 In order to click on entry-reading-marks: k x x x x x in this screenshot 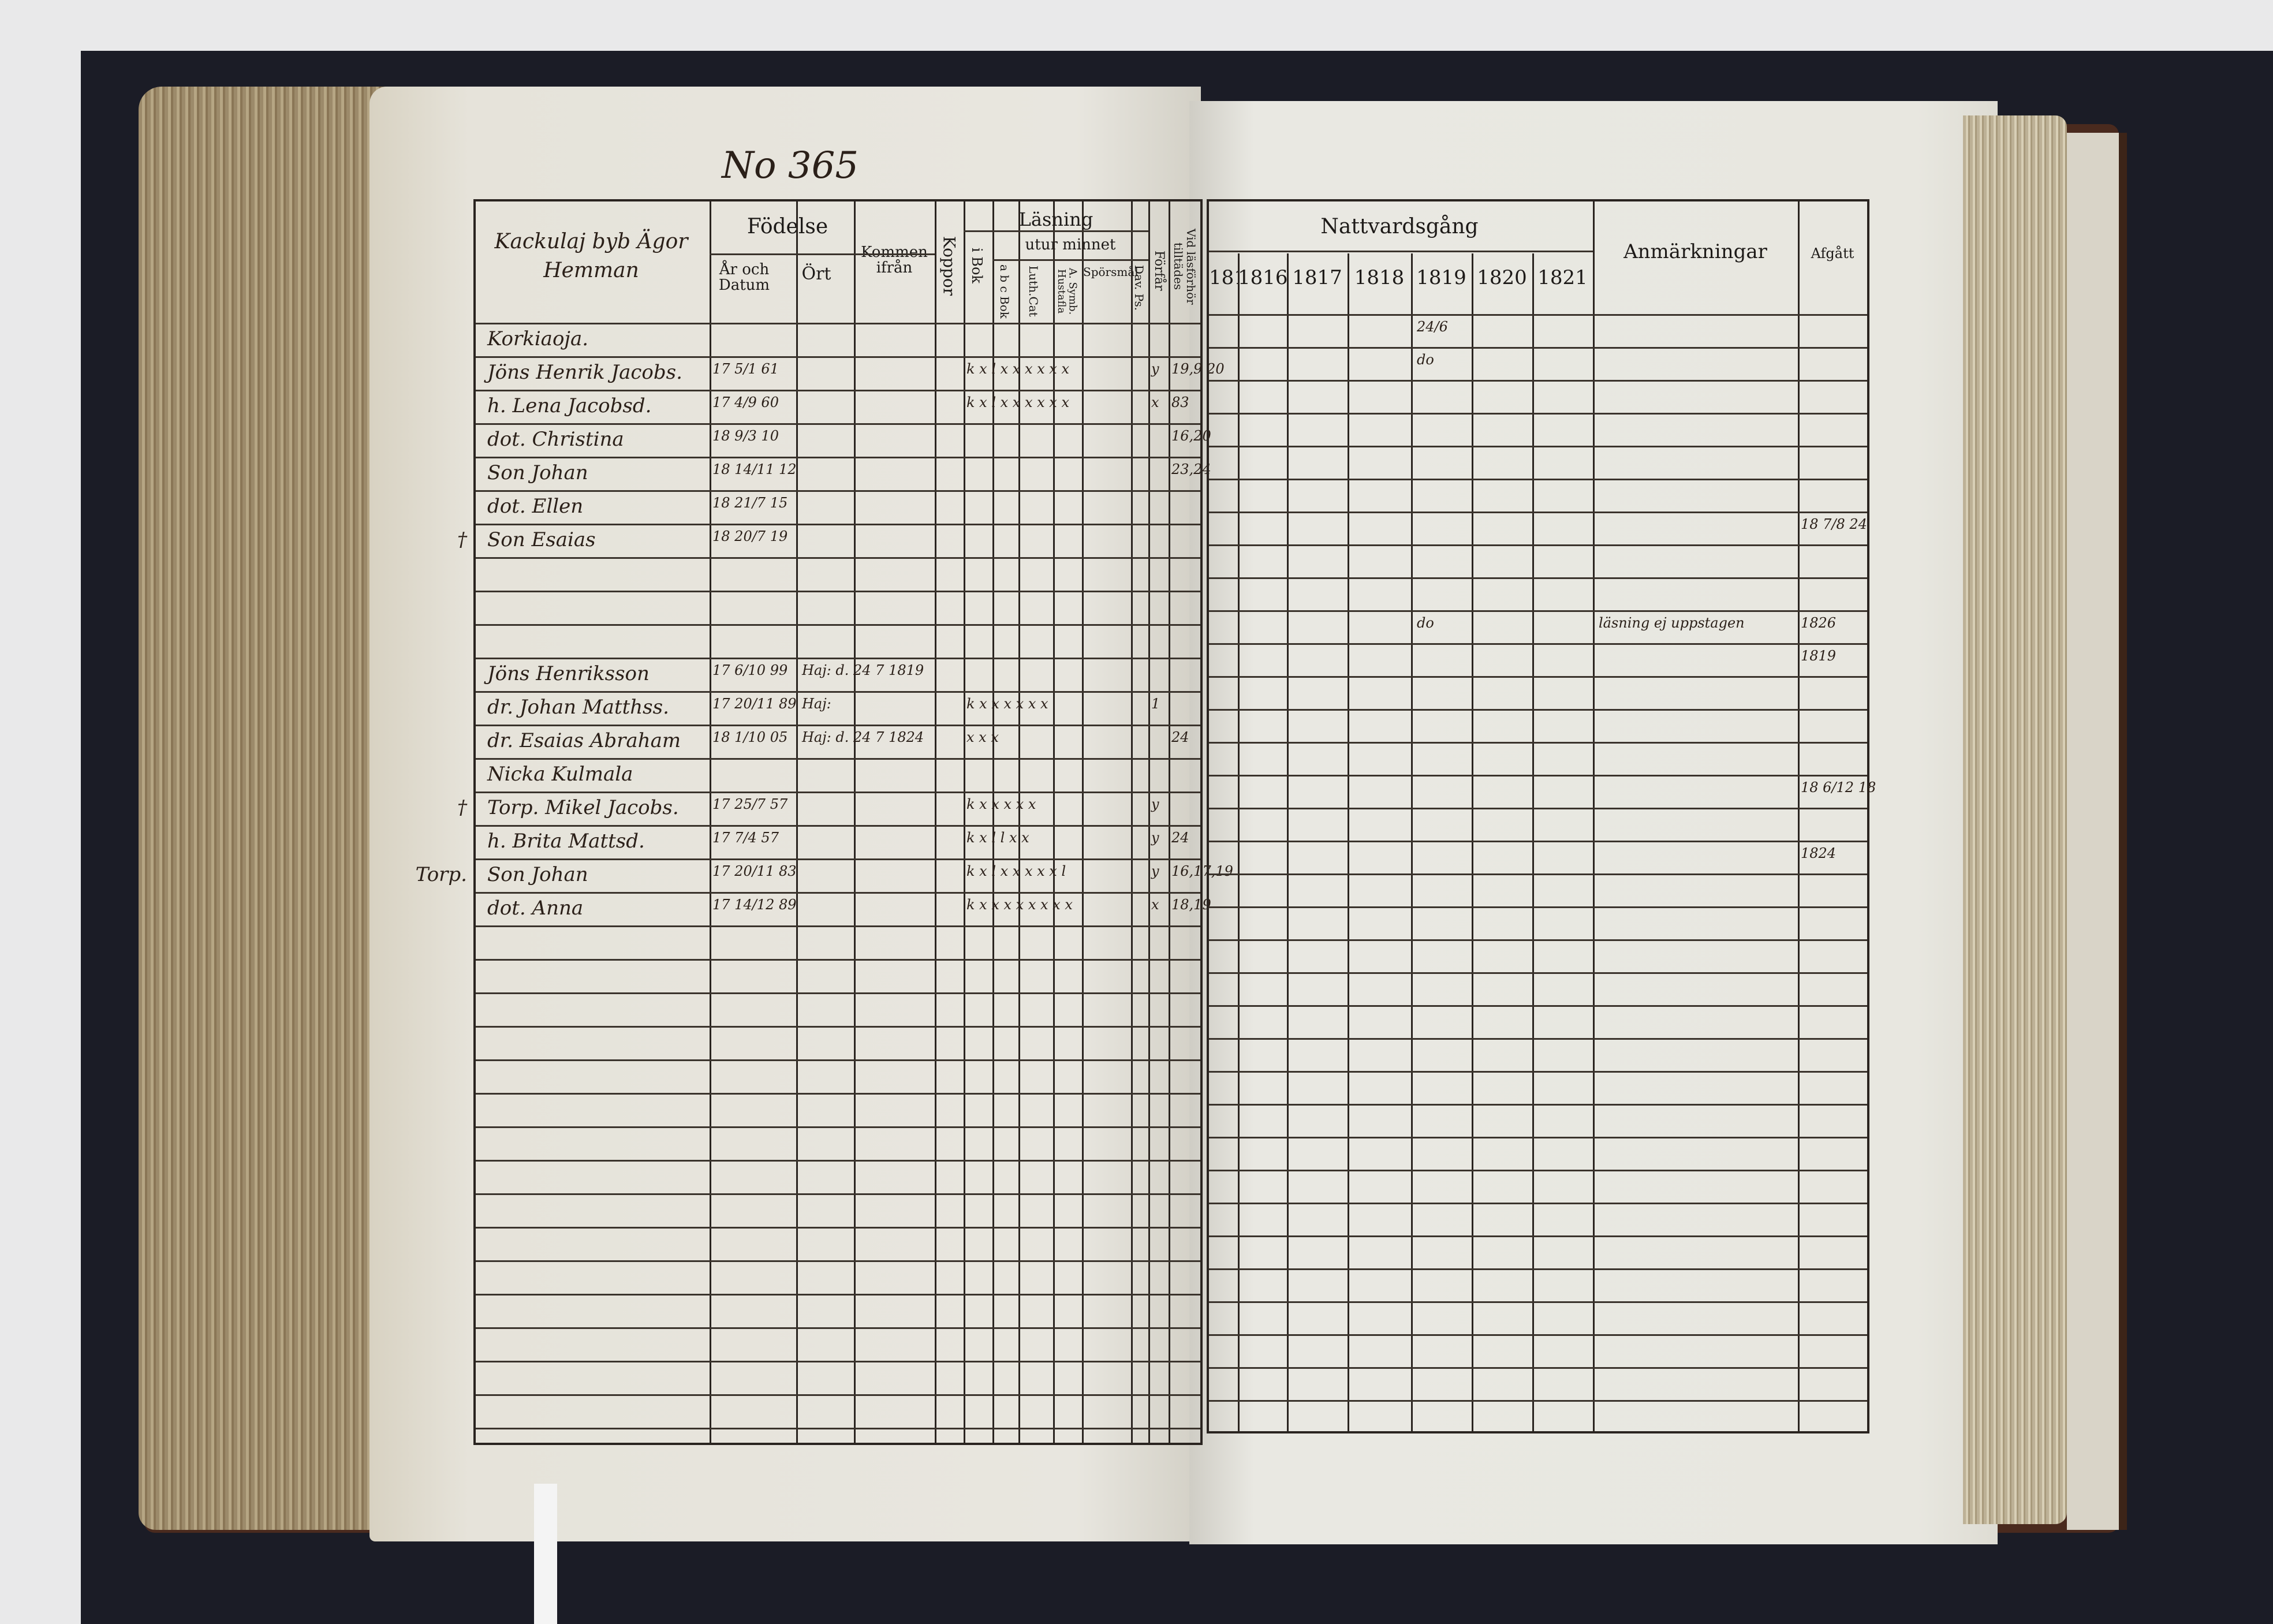, I will do `click(1001, 804)`.